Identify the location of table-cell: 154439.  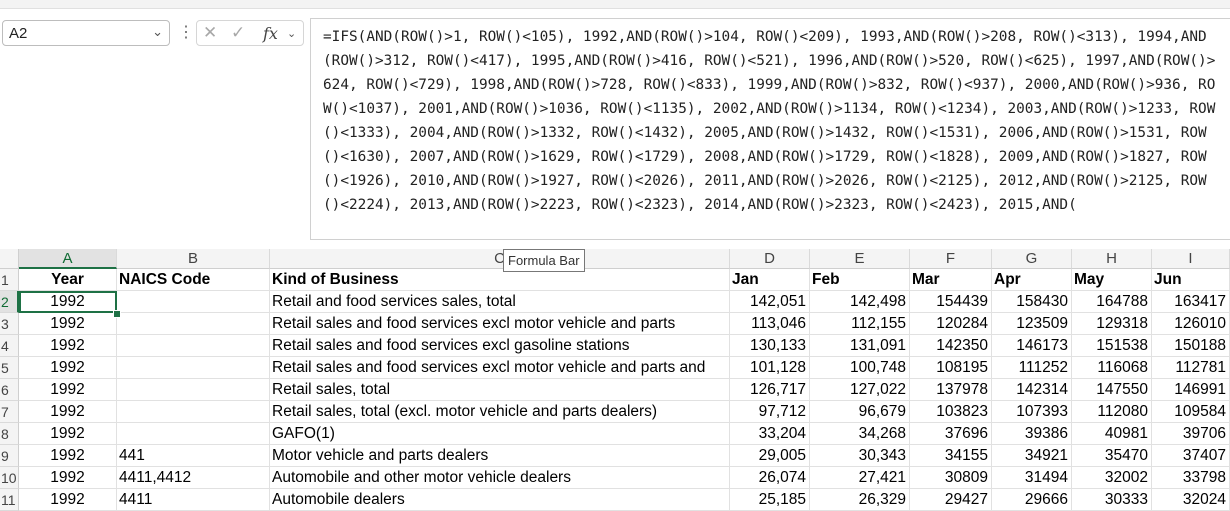
(951, 302).